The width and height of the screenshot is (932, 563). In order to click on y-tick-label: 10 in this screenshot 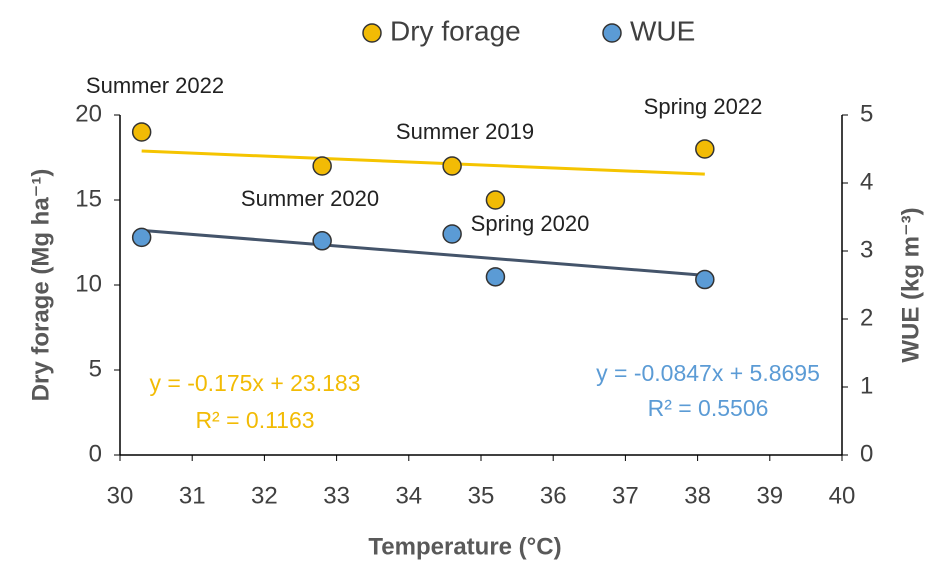, I will do `click(88, 283)`.